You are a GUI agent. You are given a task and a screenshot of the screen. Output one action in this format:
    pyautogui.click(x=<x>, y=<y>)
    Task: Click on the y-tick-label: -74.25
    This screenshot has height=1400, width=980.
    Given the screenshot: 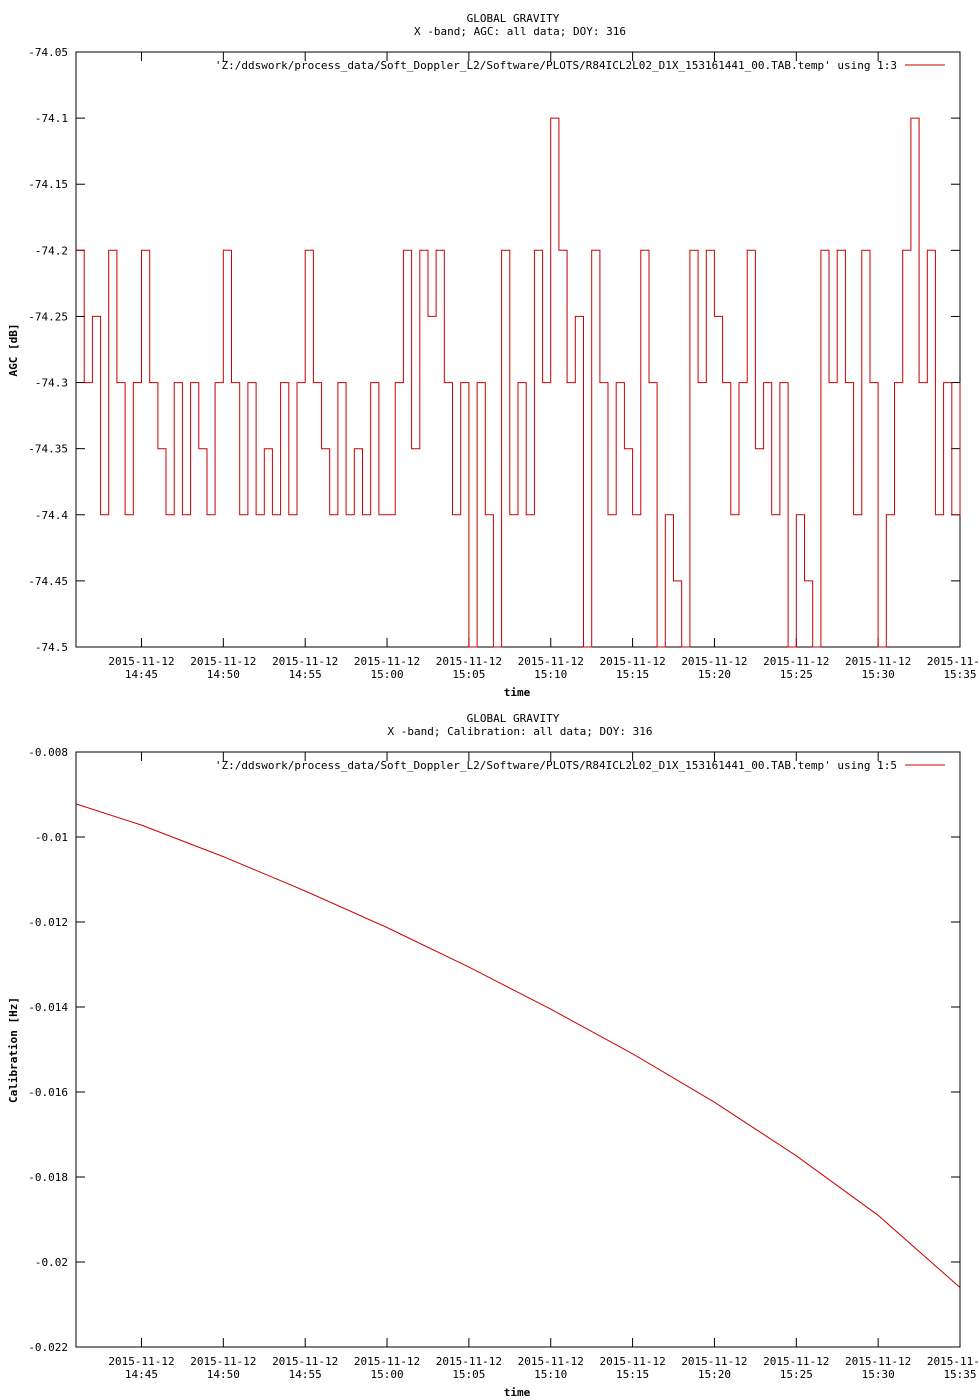 What is the action you would take?
    pyautogui.click(x=48, y=316)
    